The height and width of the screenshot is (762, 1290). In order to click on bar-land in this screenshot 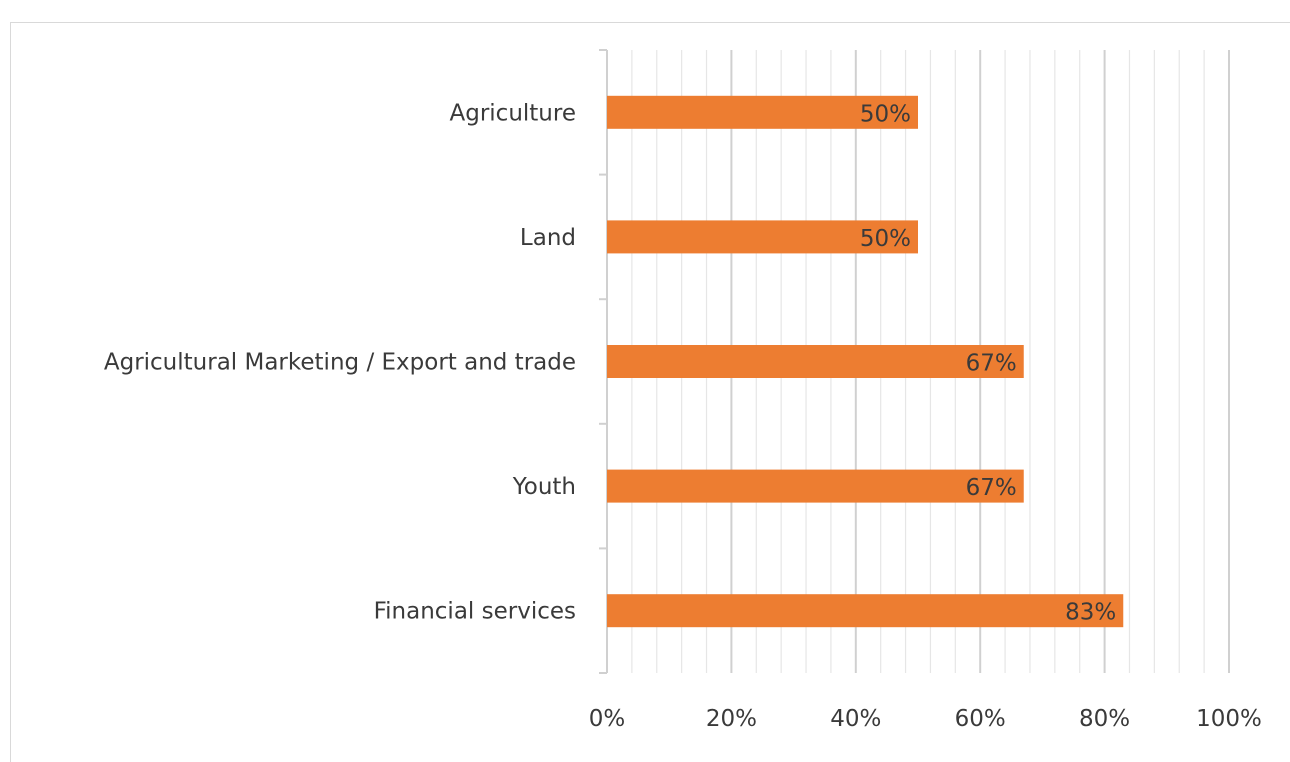, I will do `click(762, 237)`.